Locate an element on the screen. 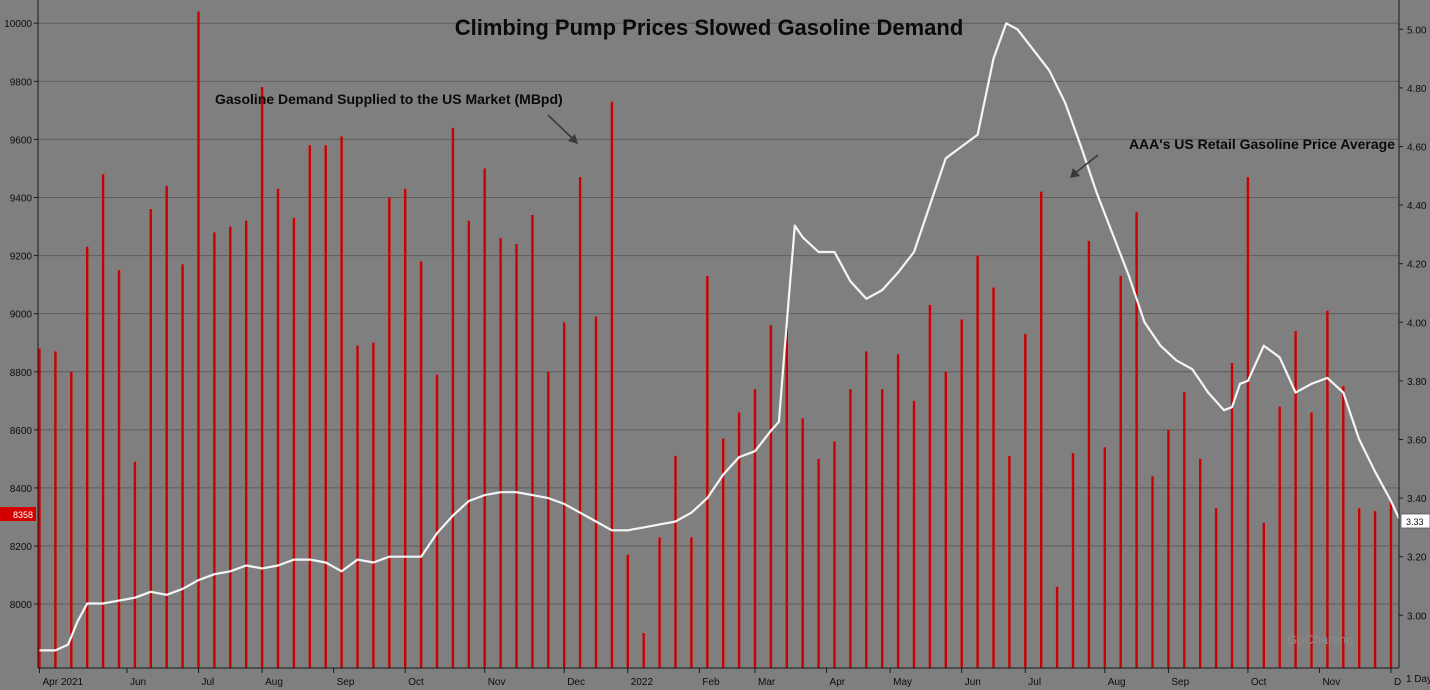 This screenshot has height=690, width=1430. x-tick-label: Apr is located at coordinates (838, 682).